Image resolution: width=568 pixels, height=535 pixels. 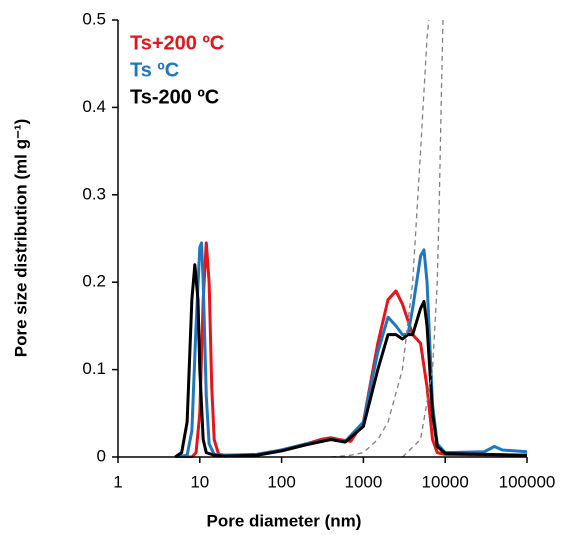 I want to click on y-tick-label: 0.2, so click(x=94, y=281).